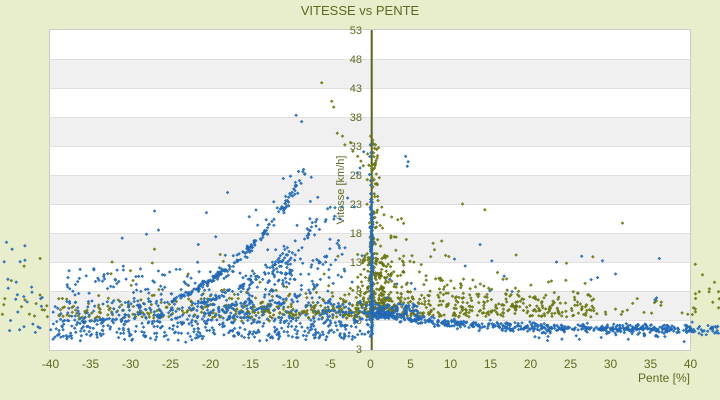 The height and width of the screenshot is (400, 720). What do you see at coordinates (531, 364) in the screenshot?
I see `svg-text: 20` at bounding box center [531, 364].